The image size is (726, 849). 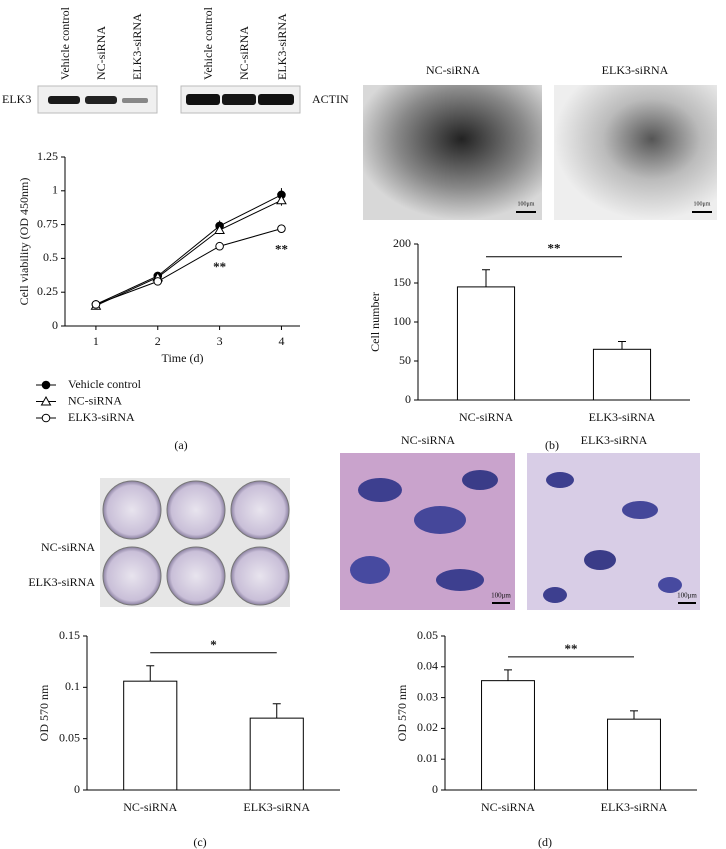 I want to click on y-tick-label: 0.15, so click(x=69, y=635).